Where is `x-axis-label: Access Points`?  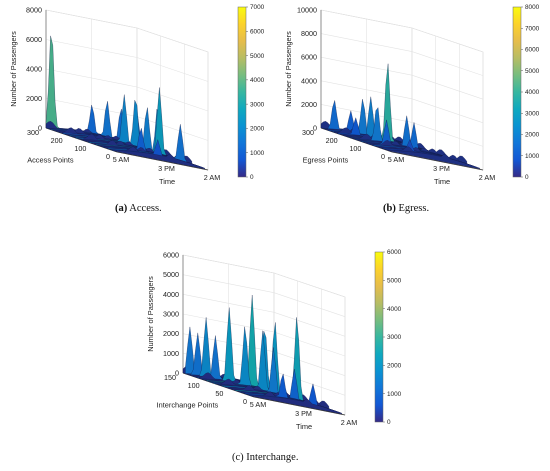 x-axis-label: Access Points is located at coordinates (50, 160).